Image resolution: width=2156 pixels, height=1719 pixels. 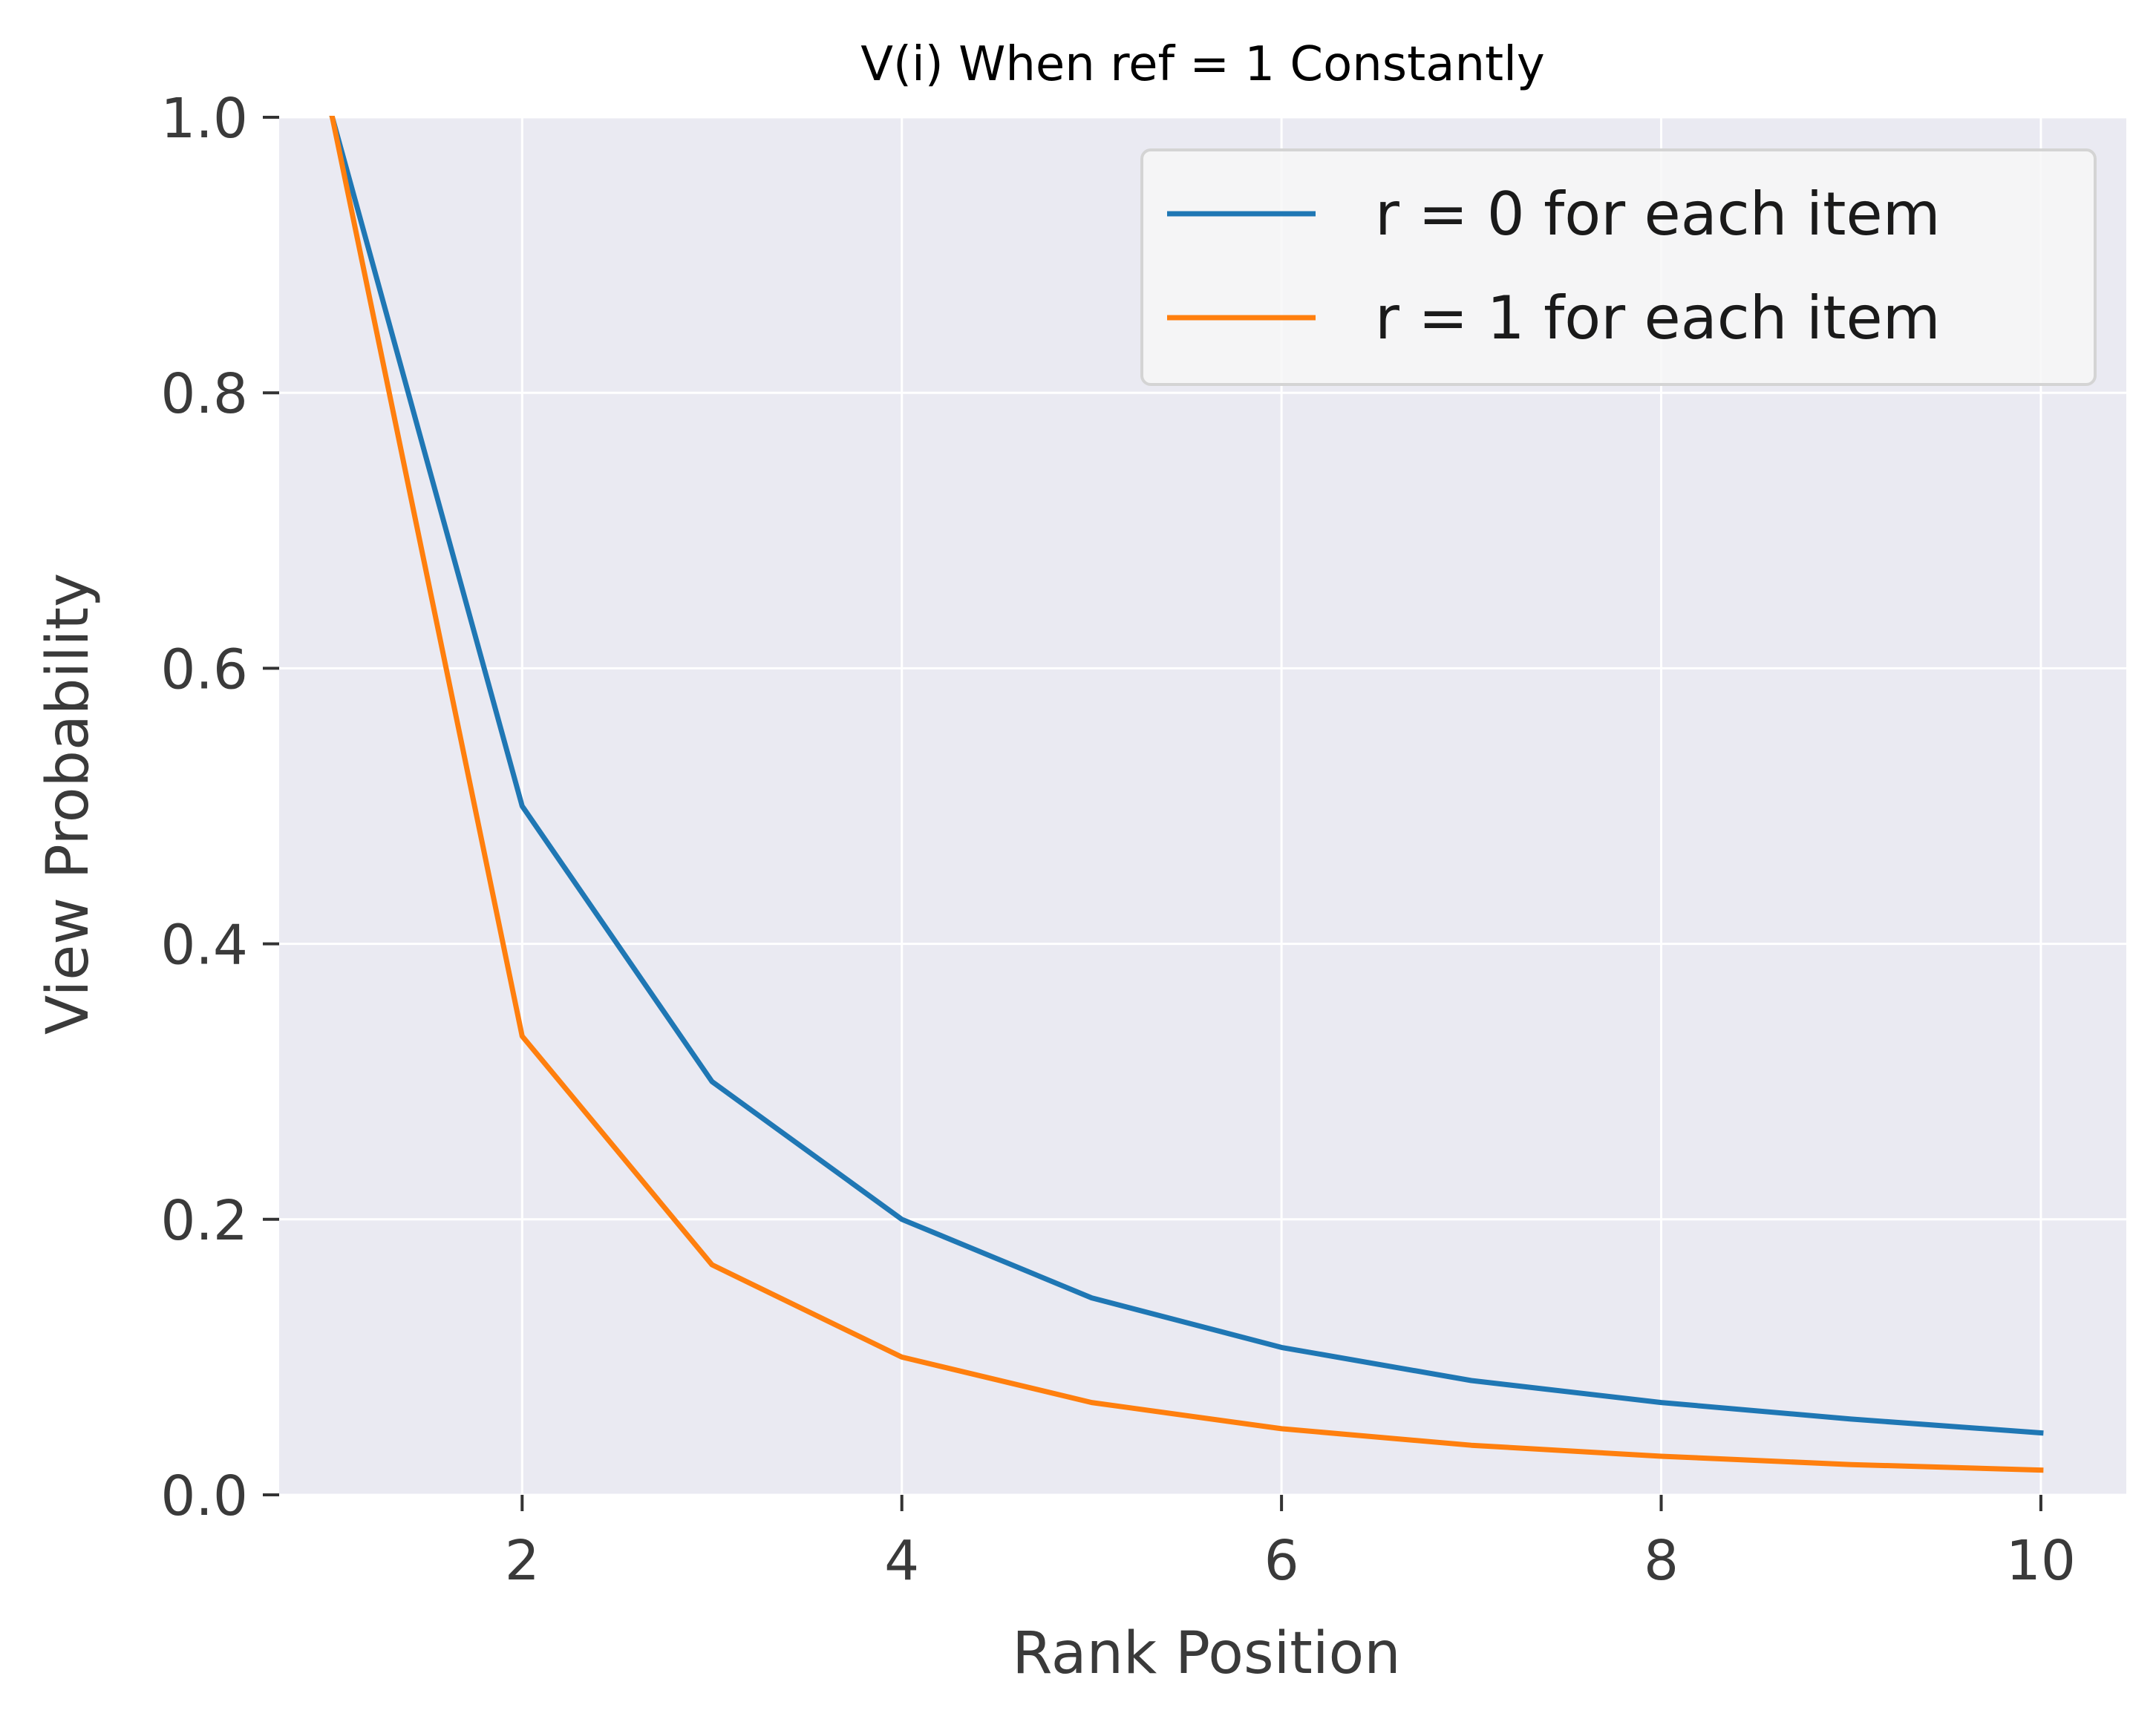 I want to click on x-tick-label: 2, so click(x=522, y=1561).